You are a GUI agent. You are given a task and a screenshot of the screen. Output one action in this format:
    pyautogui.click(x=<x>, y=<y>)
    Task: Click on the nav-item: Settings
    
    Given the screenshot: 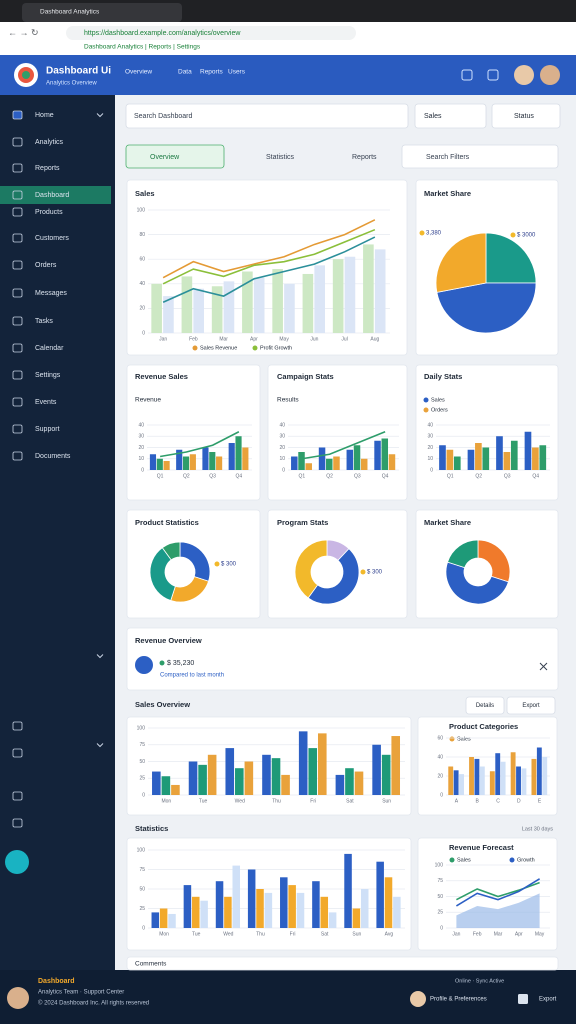 What is the action you would take?
    pyautogui.click(x=48, y=375)
    